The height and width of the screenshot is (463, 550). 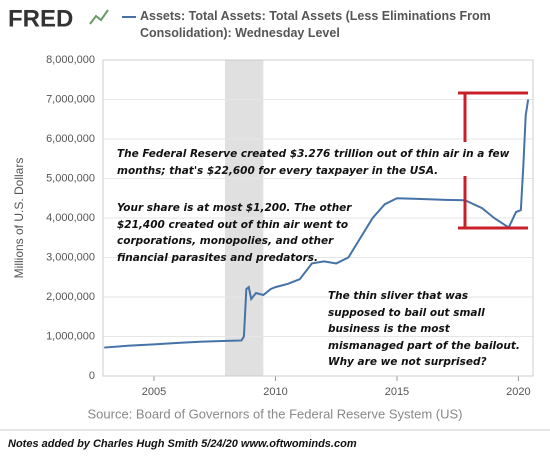 What do you see at coordinates (518, 392) in the screenshot?
I see `x-tick-label: 2020` at bounding box center [518, 392].